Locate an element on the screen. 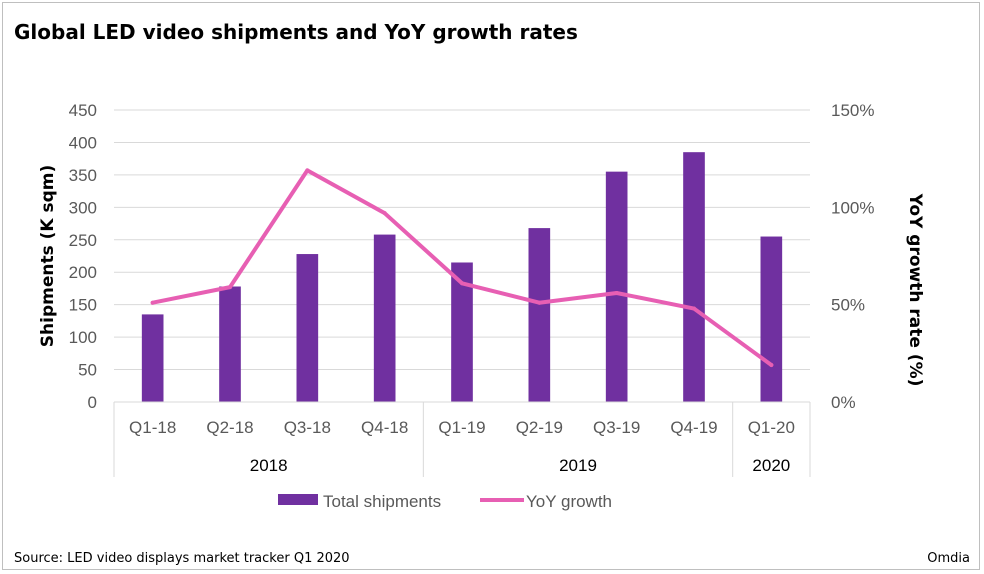 The image size is (984, 574). y-tick-label: 150 is located at coordinates (83, 305).